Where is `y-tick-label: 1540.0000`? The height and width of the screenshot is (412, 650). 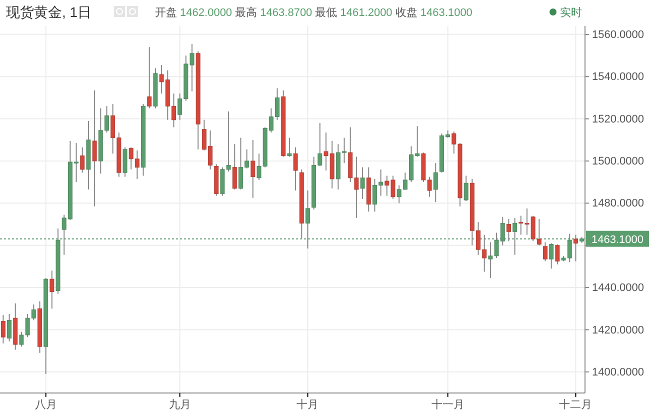
y-tick-label: 1540.0000 is located at coordinates (618, 77).